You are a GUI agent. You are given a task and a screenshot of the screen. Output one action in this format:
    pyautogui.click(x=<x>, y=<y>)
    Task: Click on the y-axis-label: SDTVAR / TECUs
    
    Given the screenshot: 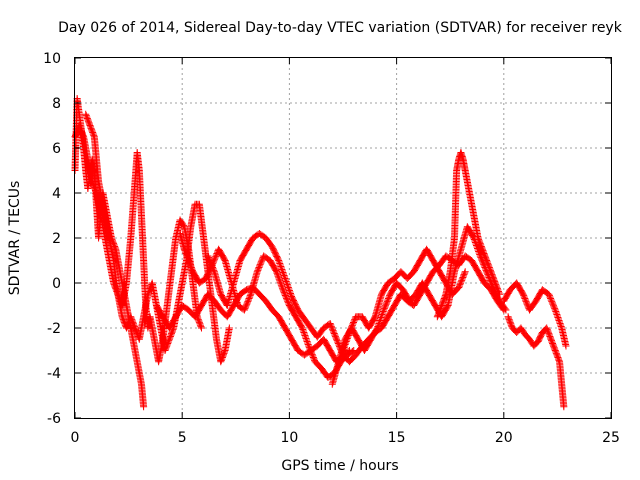 What is the action you would take?
    pyautogui.click(x=15, y=238)
    